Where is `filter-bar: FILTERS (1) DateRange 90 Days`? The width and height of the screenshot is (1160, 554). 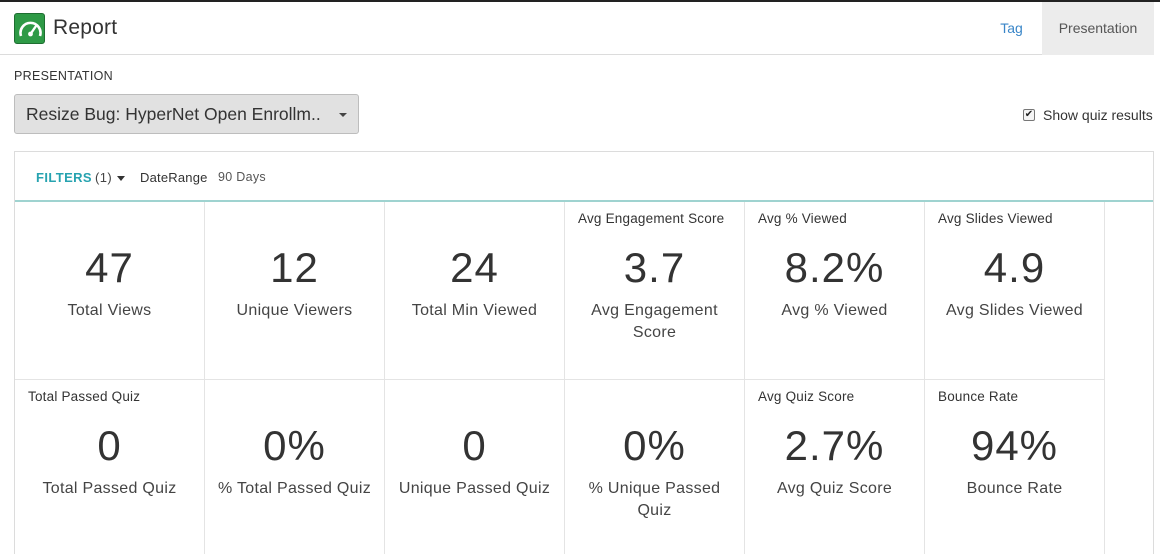 filter-bar: FILTERS (1) DateRange 90 Days is located at coordinates (584, 177).